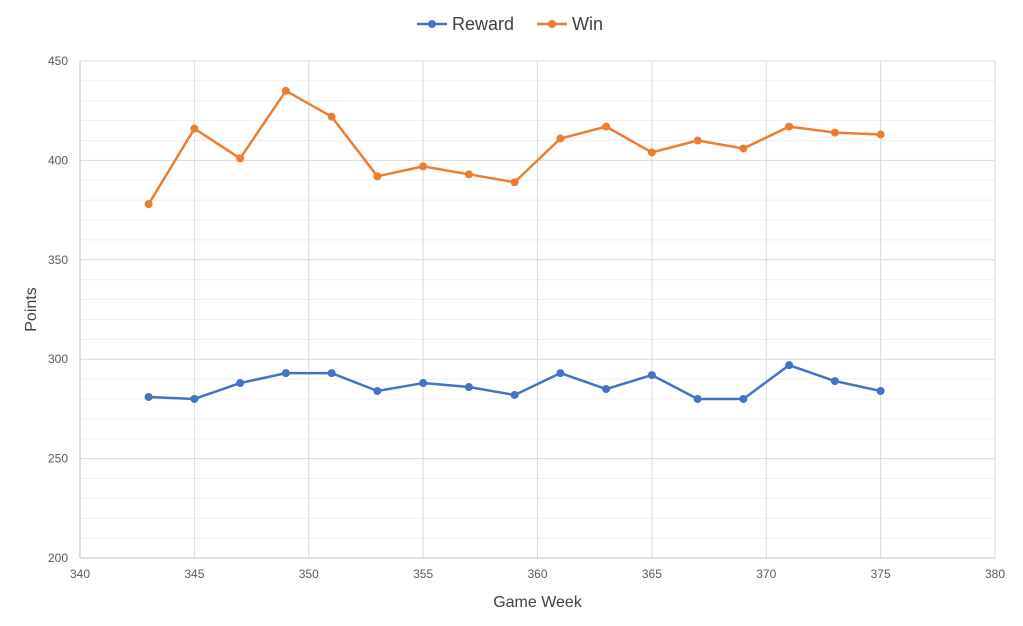  I want to click on x-axis-title: Game Week, so click(538, 602).